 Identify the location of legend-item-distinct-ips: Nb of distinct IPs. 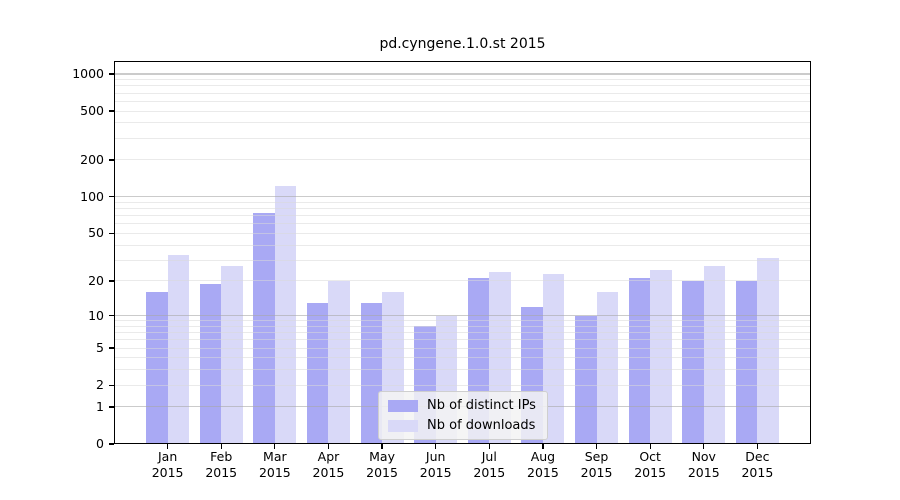
(462, 405).